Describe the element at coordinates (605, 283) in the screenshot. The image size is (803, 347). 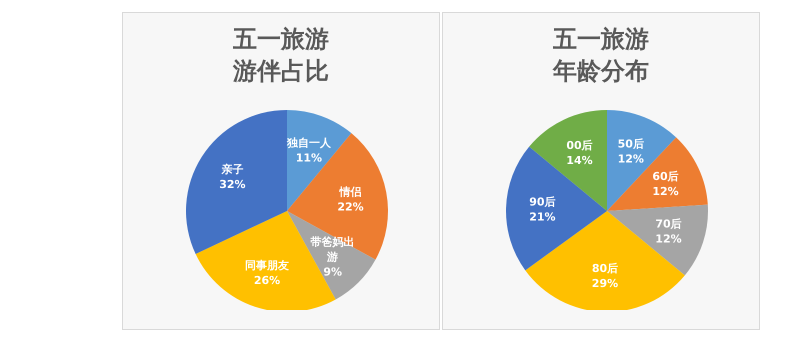
I see `data-label: 29%` at that location.